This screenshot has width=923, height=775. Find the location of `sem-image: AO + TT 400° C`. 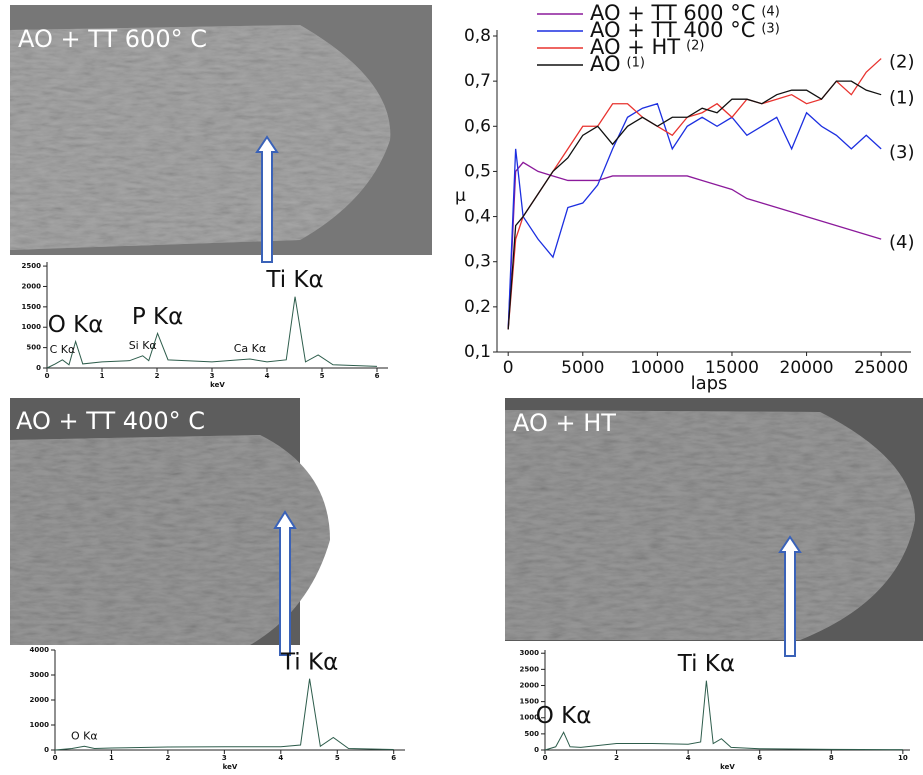

sem-image: AO + TT 400° C is located at coordinates (170, 521).